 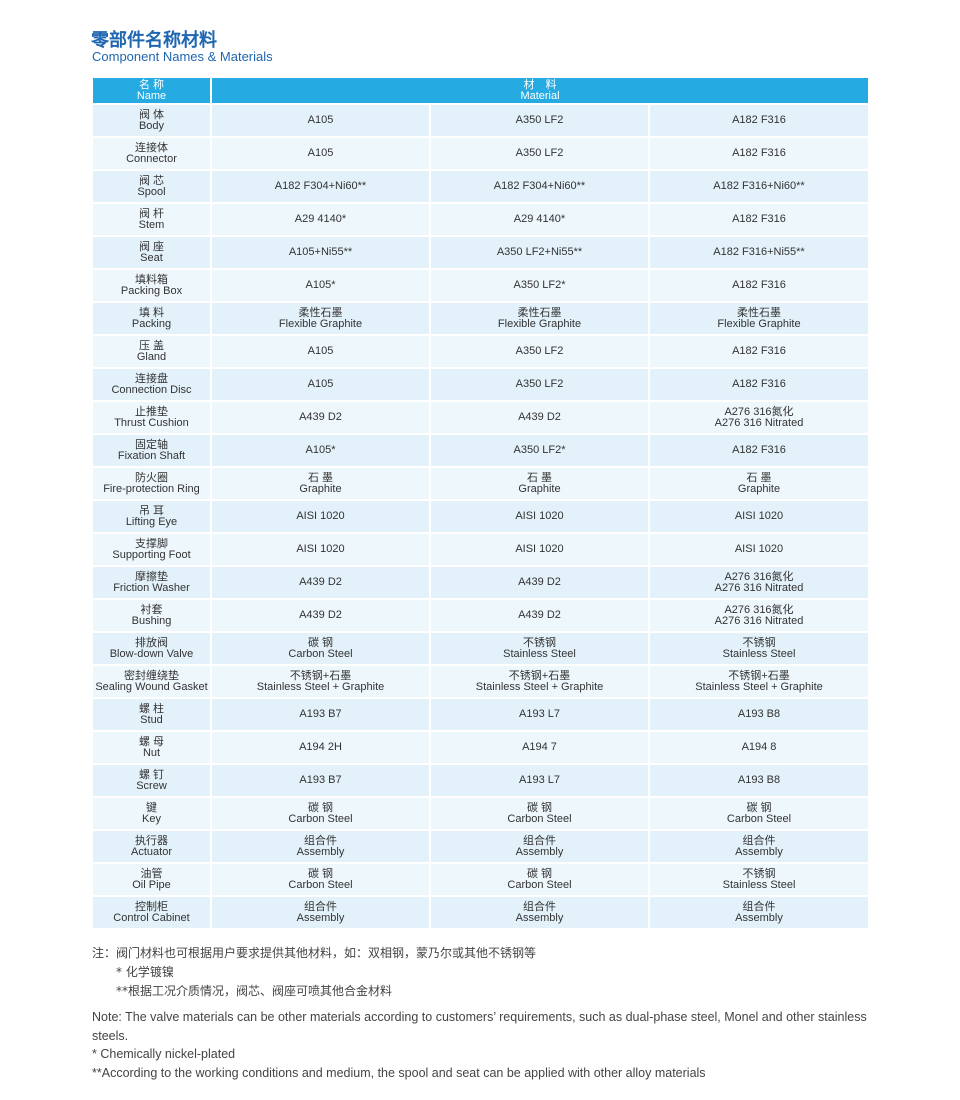 What do you see at coordinates (151, 653) in the screenshot?
I see `text-line-en: Blow-down Valve` at bounding box center [151, 653].